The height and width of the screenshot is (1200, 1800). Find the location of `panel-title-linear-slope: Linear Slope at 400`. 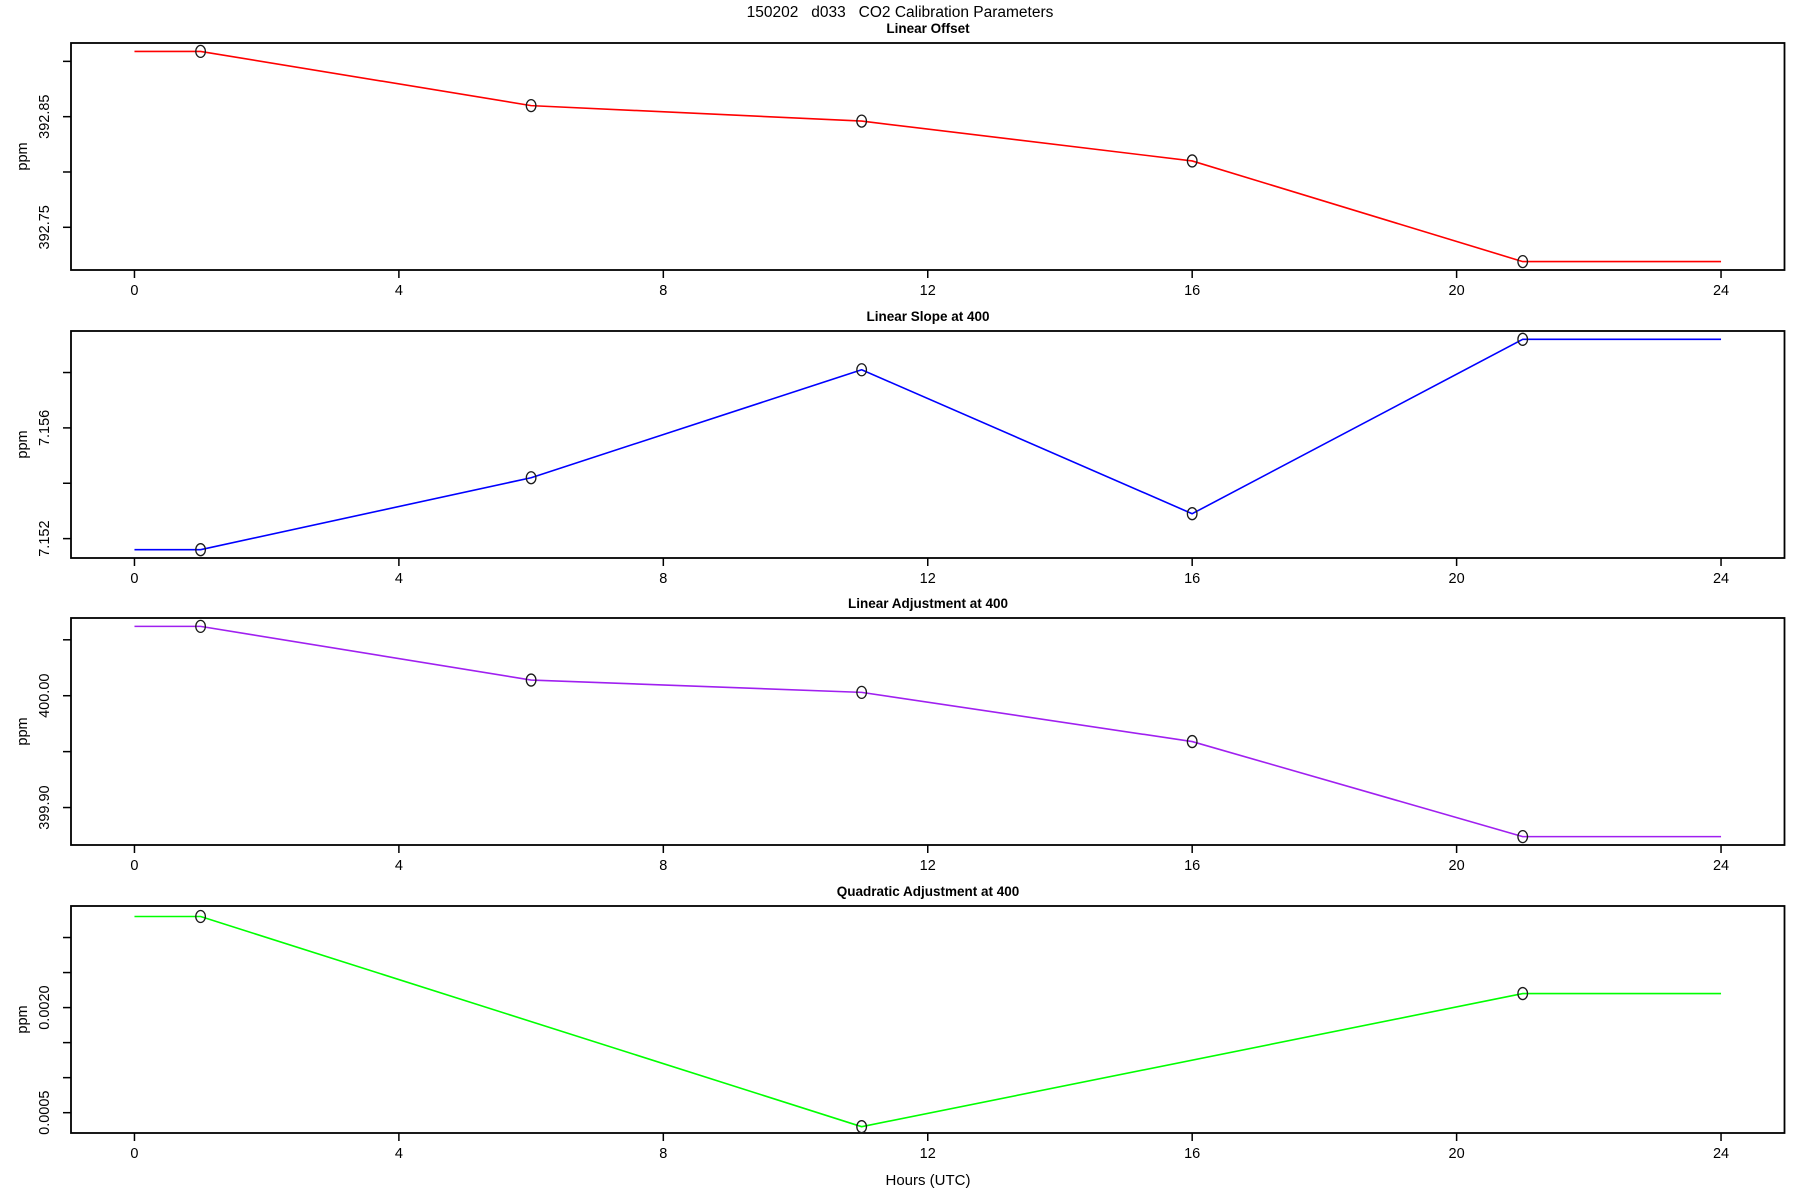

panel-title-linear-slope: Linear Slope at 400 is located at coordinates (928, 316).